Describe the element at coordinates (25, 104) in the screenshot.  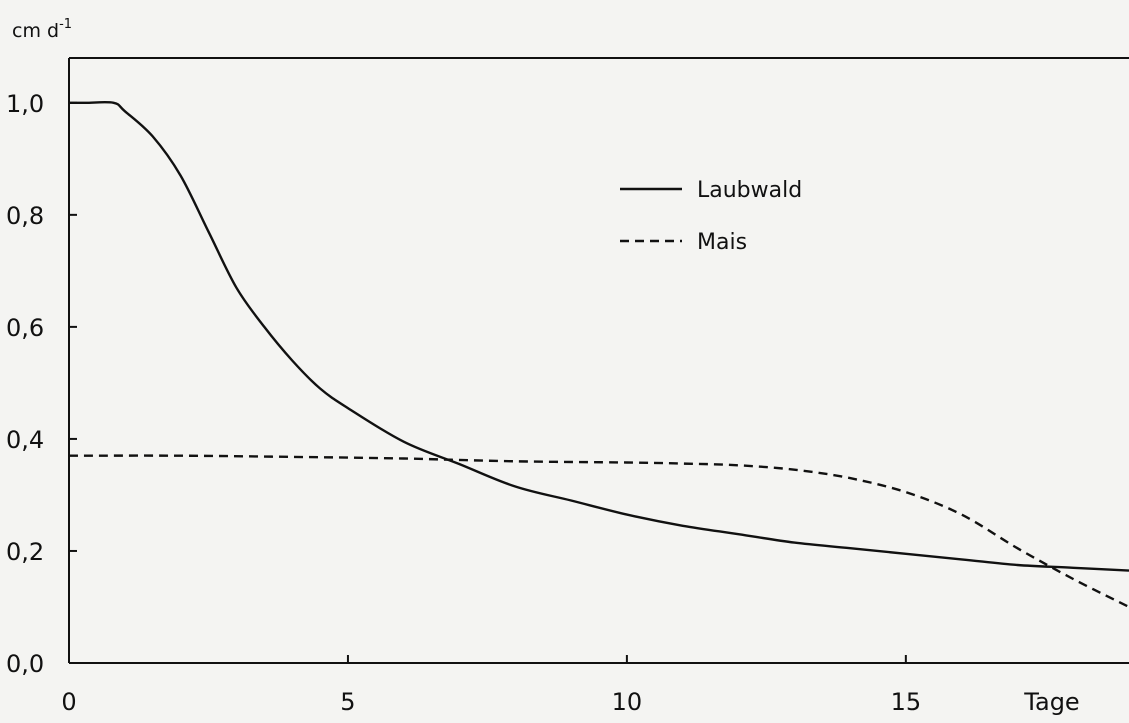
I see `y-tick-label: 1,0` at that location.